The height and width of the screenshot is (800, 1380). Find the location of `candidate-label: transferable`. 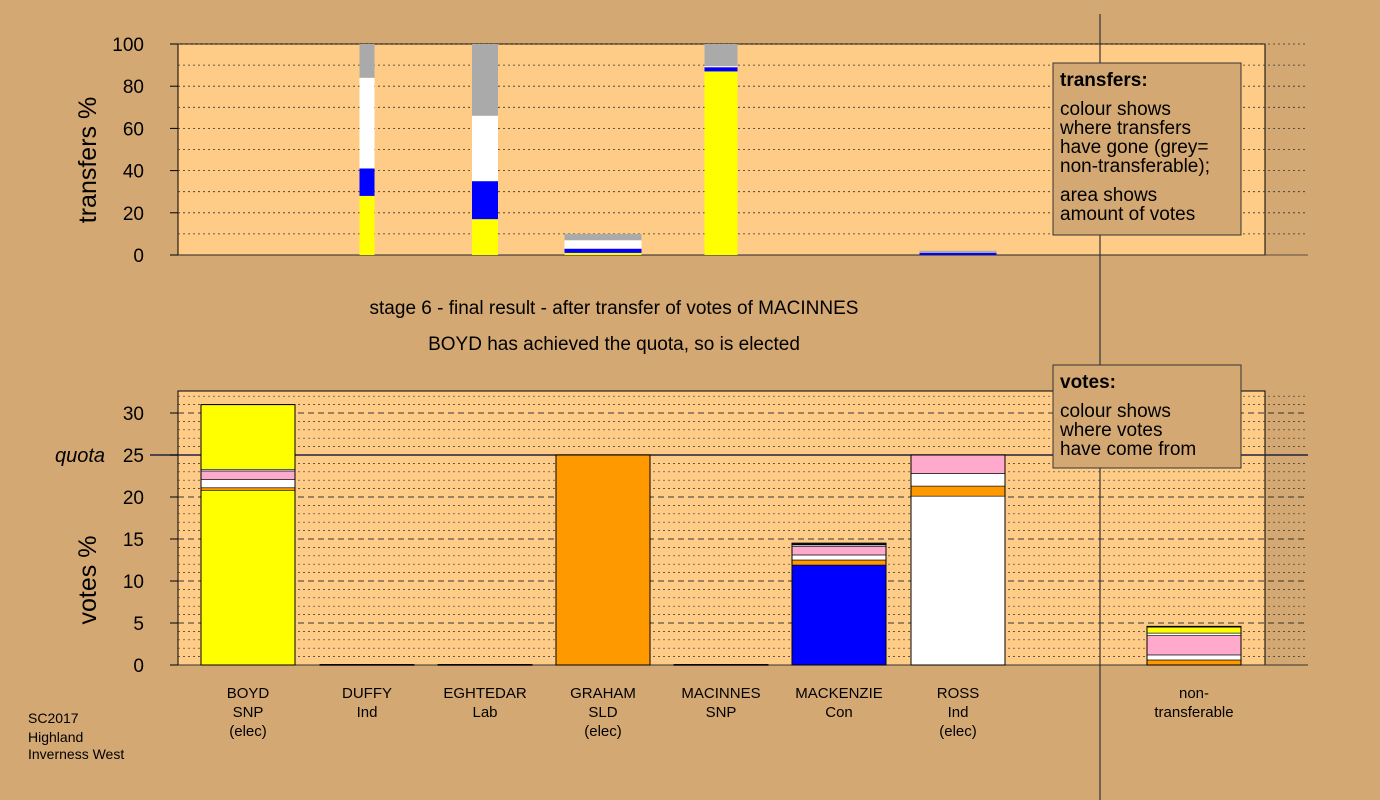

candidate-label: transferable is located at coordinates (1193, 712).